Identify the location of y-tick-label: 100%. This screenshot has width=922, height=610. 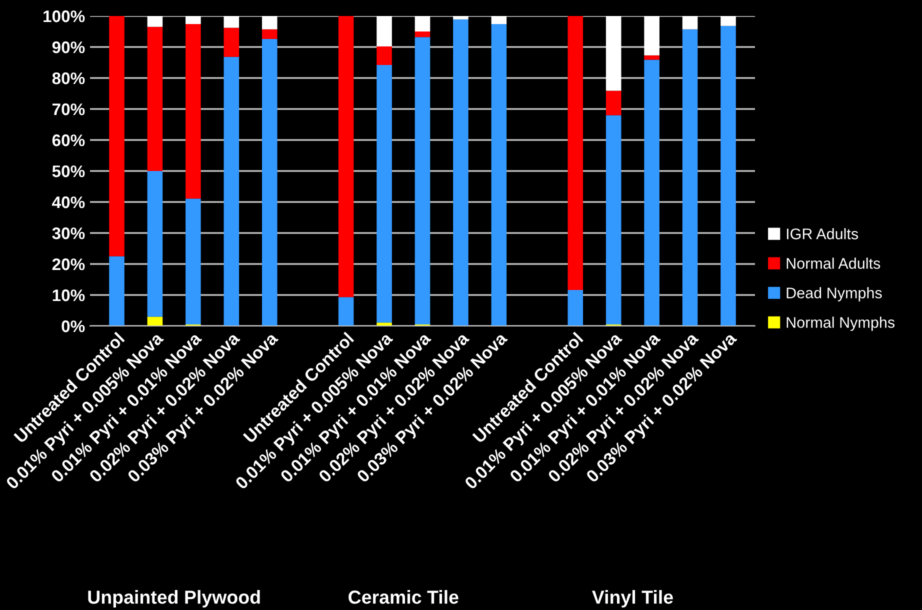
(64, 16).